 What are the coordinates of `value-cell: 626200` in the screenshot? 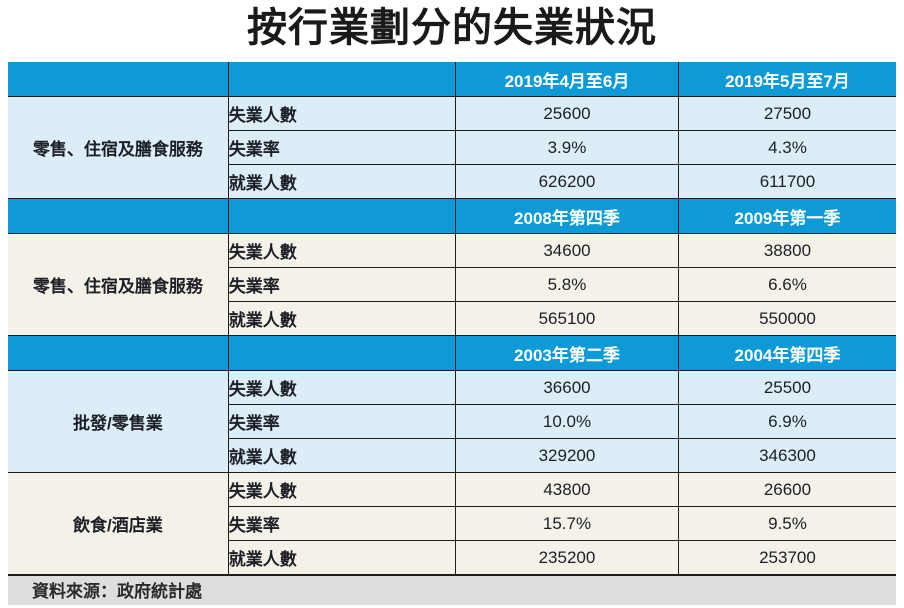 It's located at (567, 181).